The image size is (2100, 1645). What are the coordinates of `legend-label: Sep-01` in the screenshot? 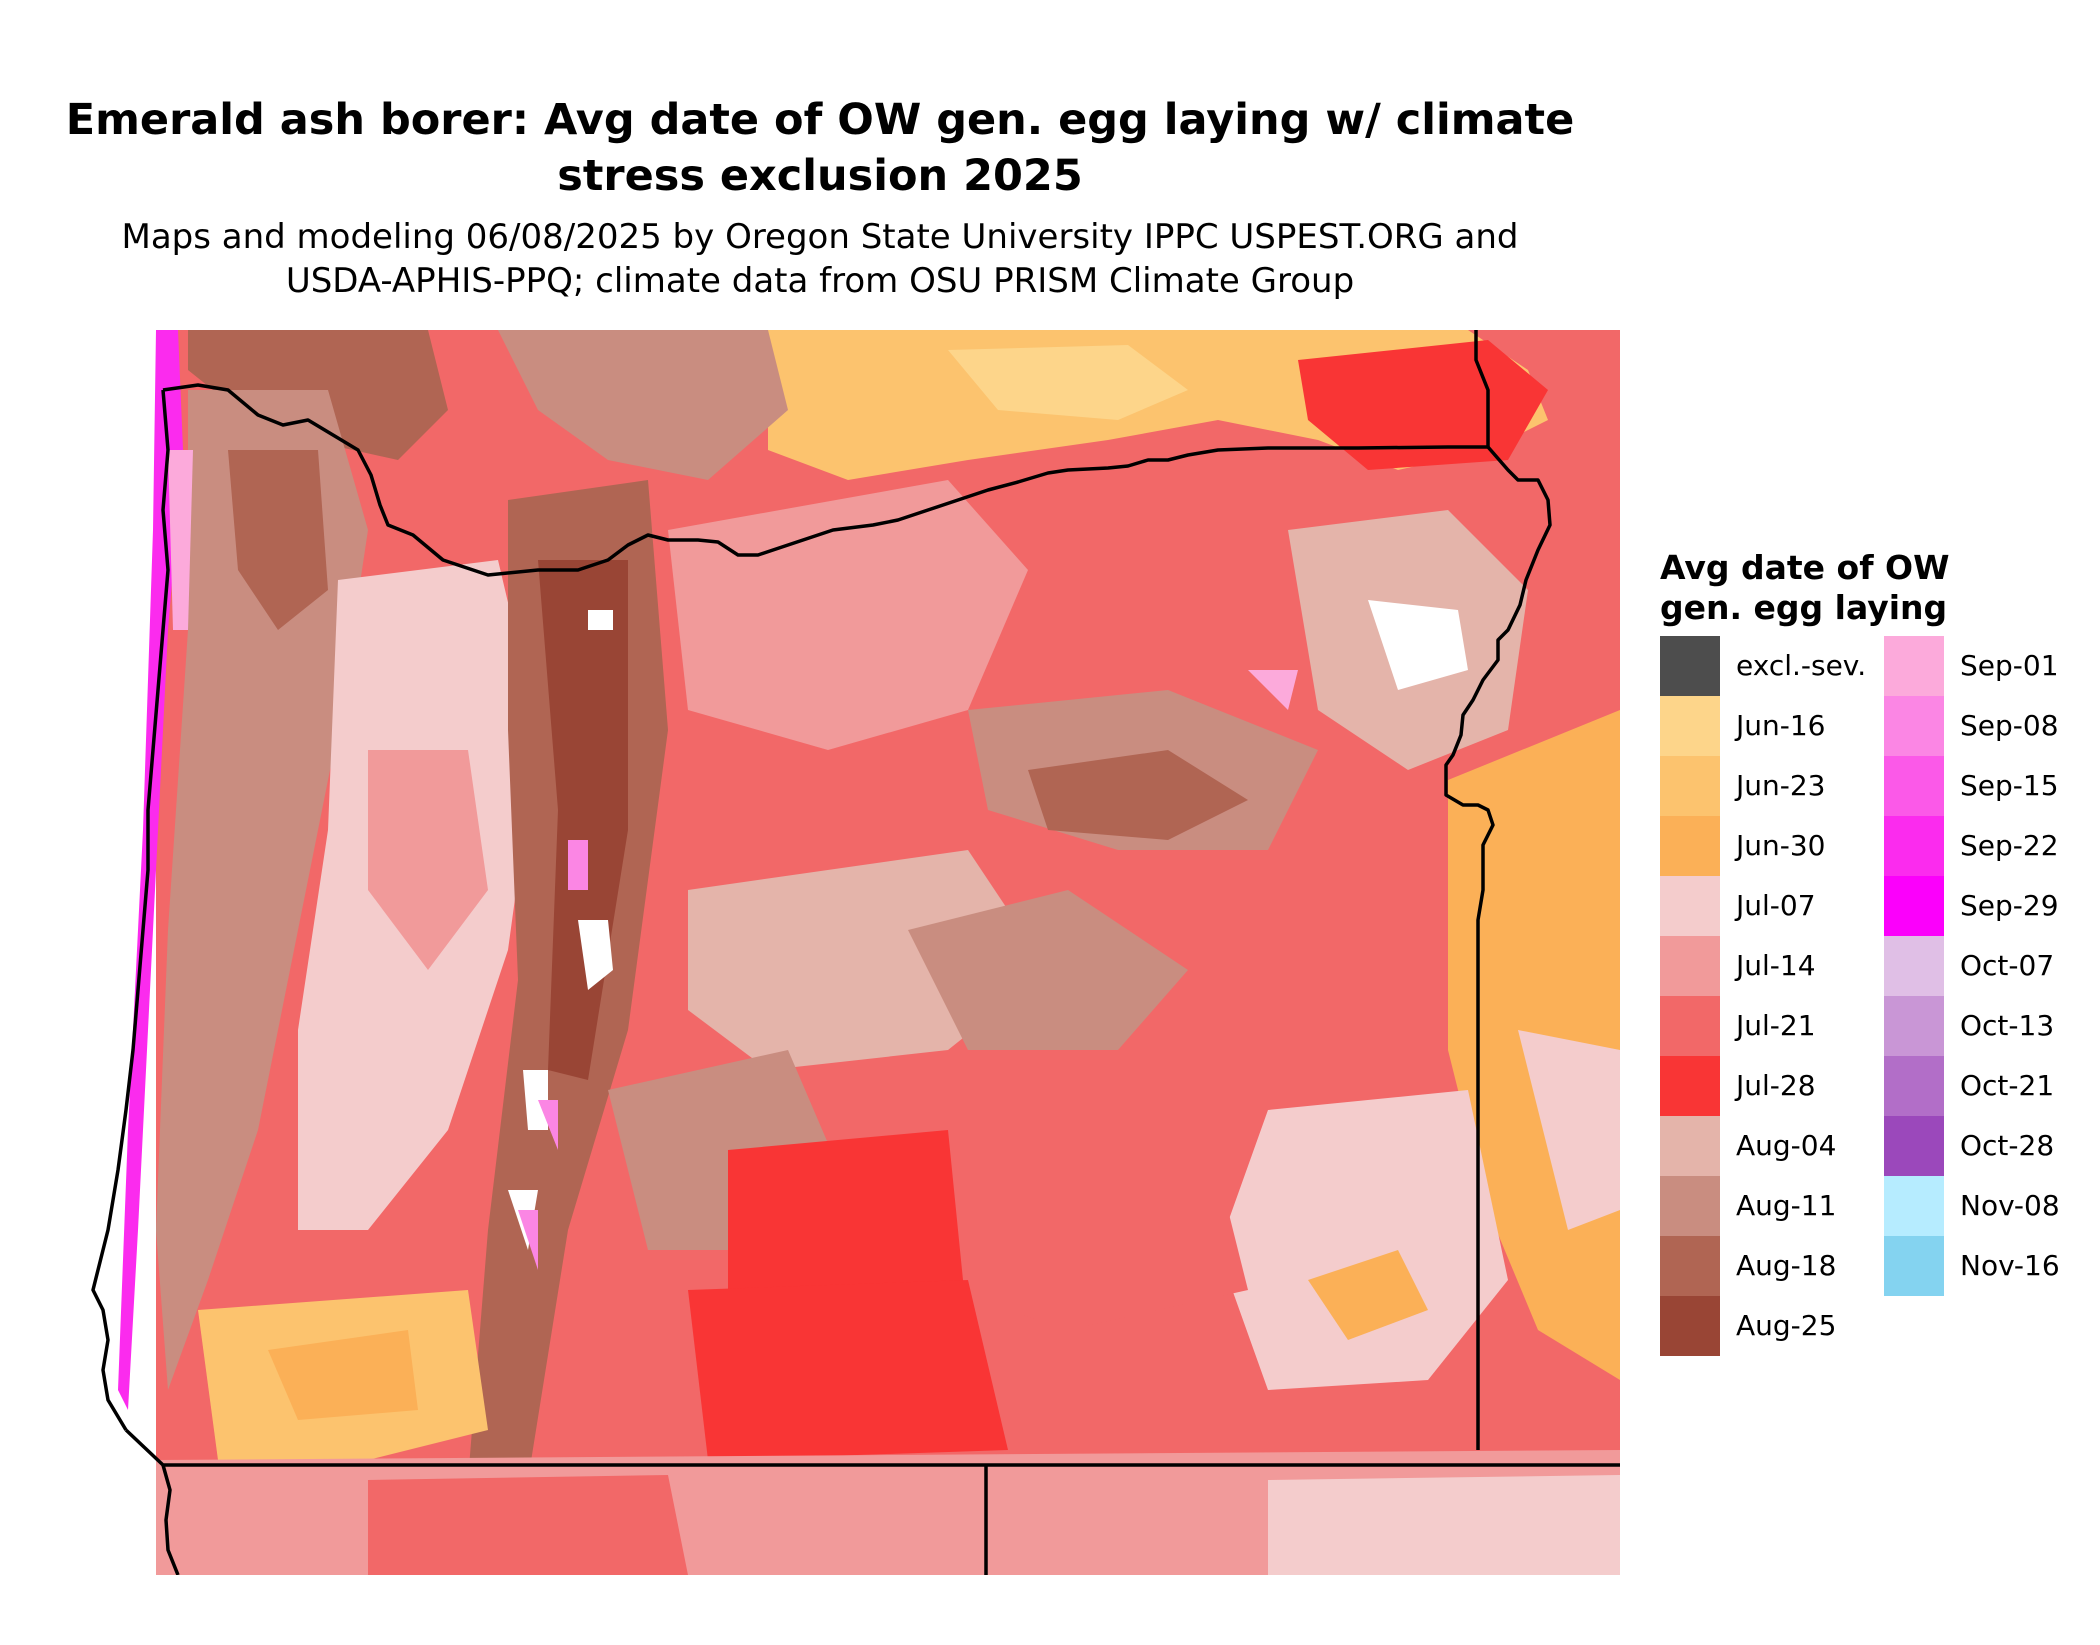 It's located at (2009, 665).